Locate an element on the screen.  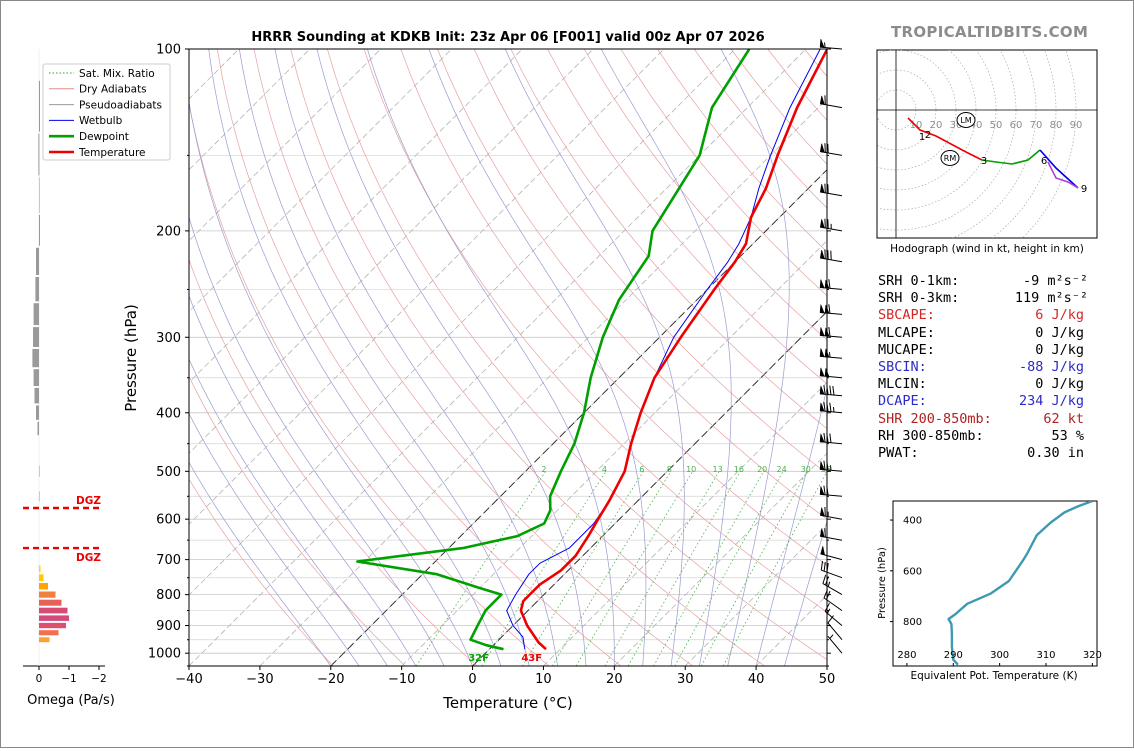
x-tick-label: 50 is located at coordinates (827, 679).